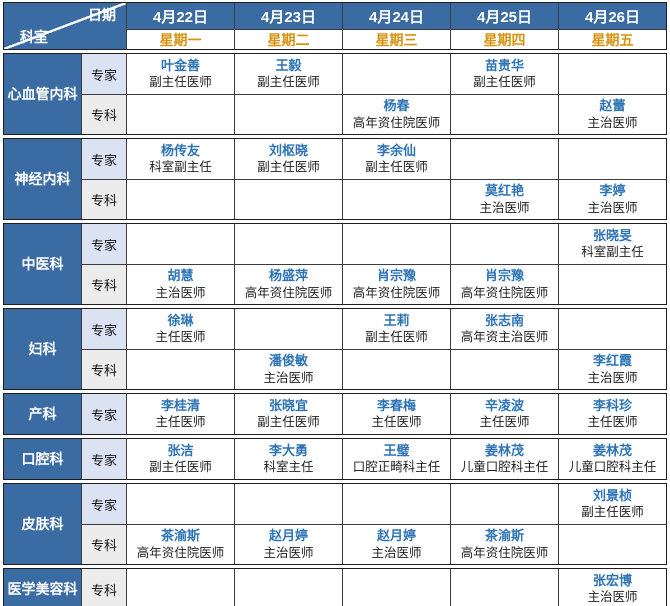 Image resolution: width=670 pixels, height=606 pixels. I want to click on schedule-cell: 李红霞 主治医师, so click(612, 369).